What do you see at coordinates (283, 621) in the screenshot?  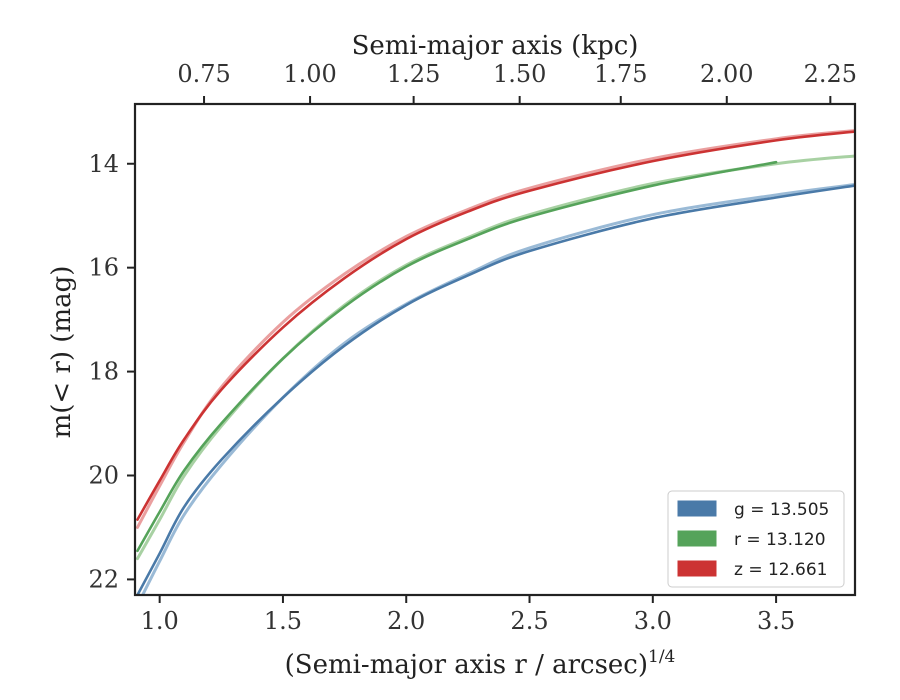 I see `x-tick-label: 1.5` at bounding box center [283, 621].